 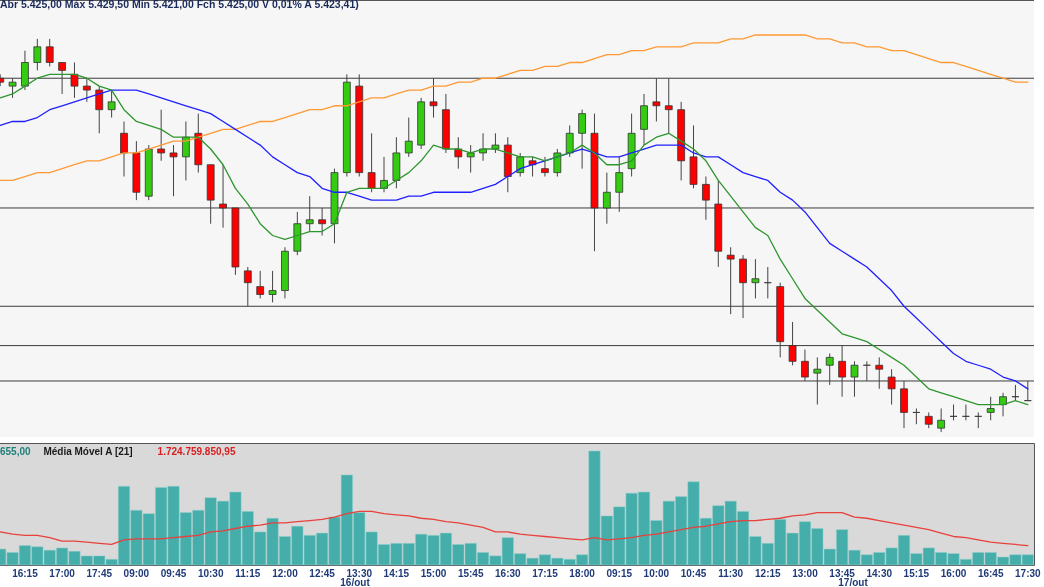 What do you see at coordinates (396, 573) in the screenshot?
I see `x-tick-label: 14:15` at bounding box center [396, 573].